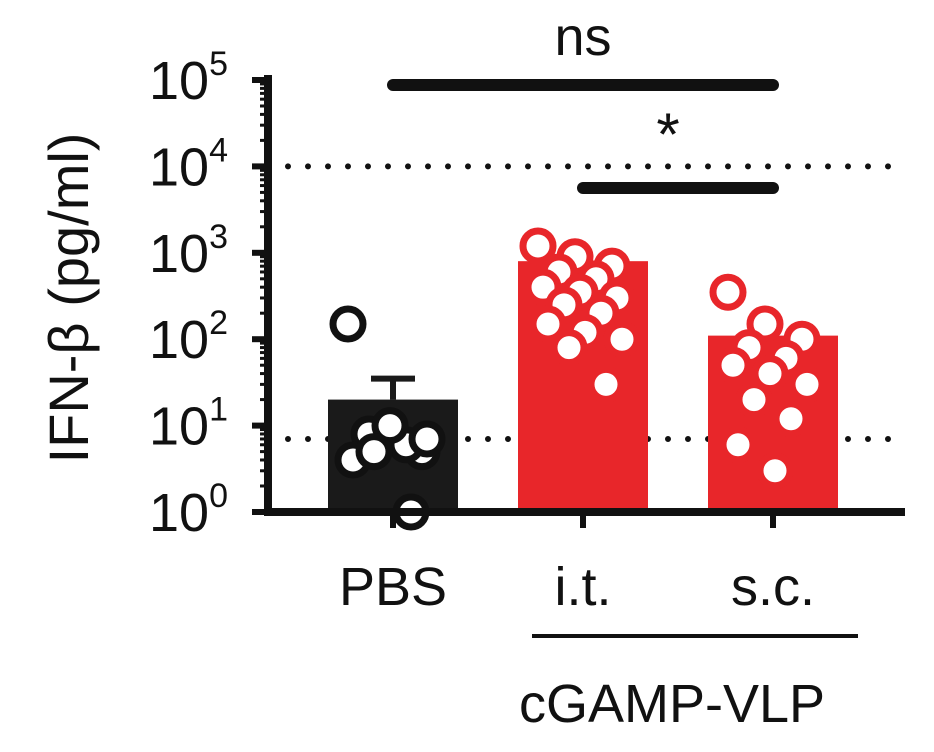 The height and width of the screenshot is (752, 934). What do you see at coordinates (188, 78) in the screenshot?
I see `y-tick-label: 10⁵` at bounding box center [188, 78].